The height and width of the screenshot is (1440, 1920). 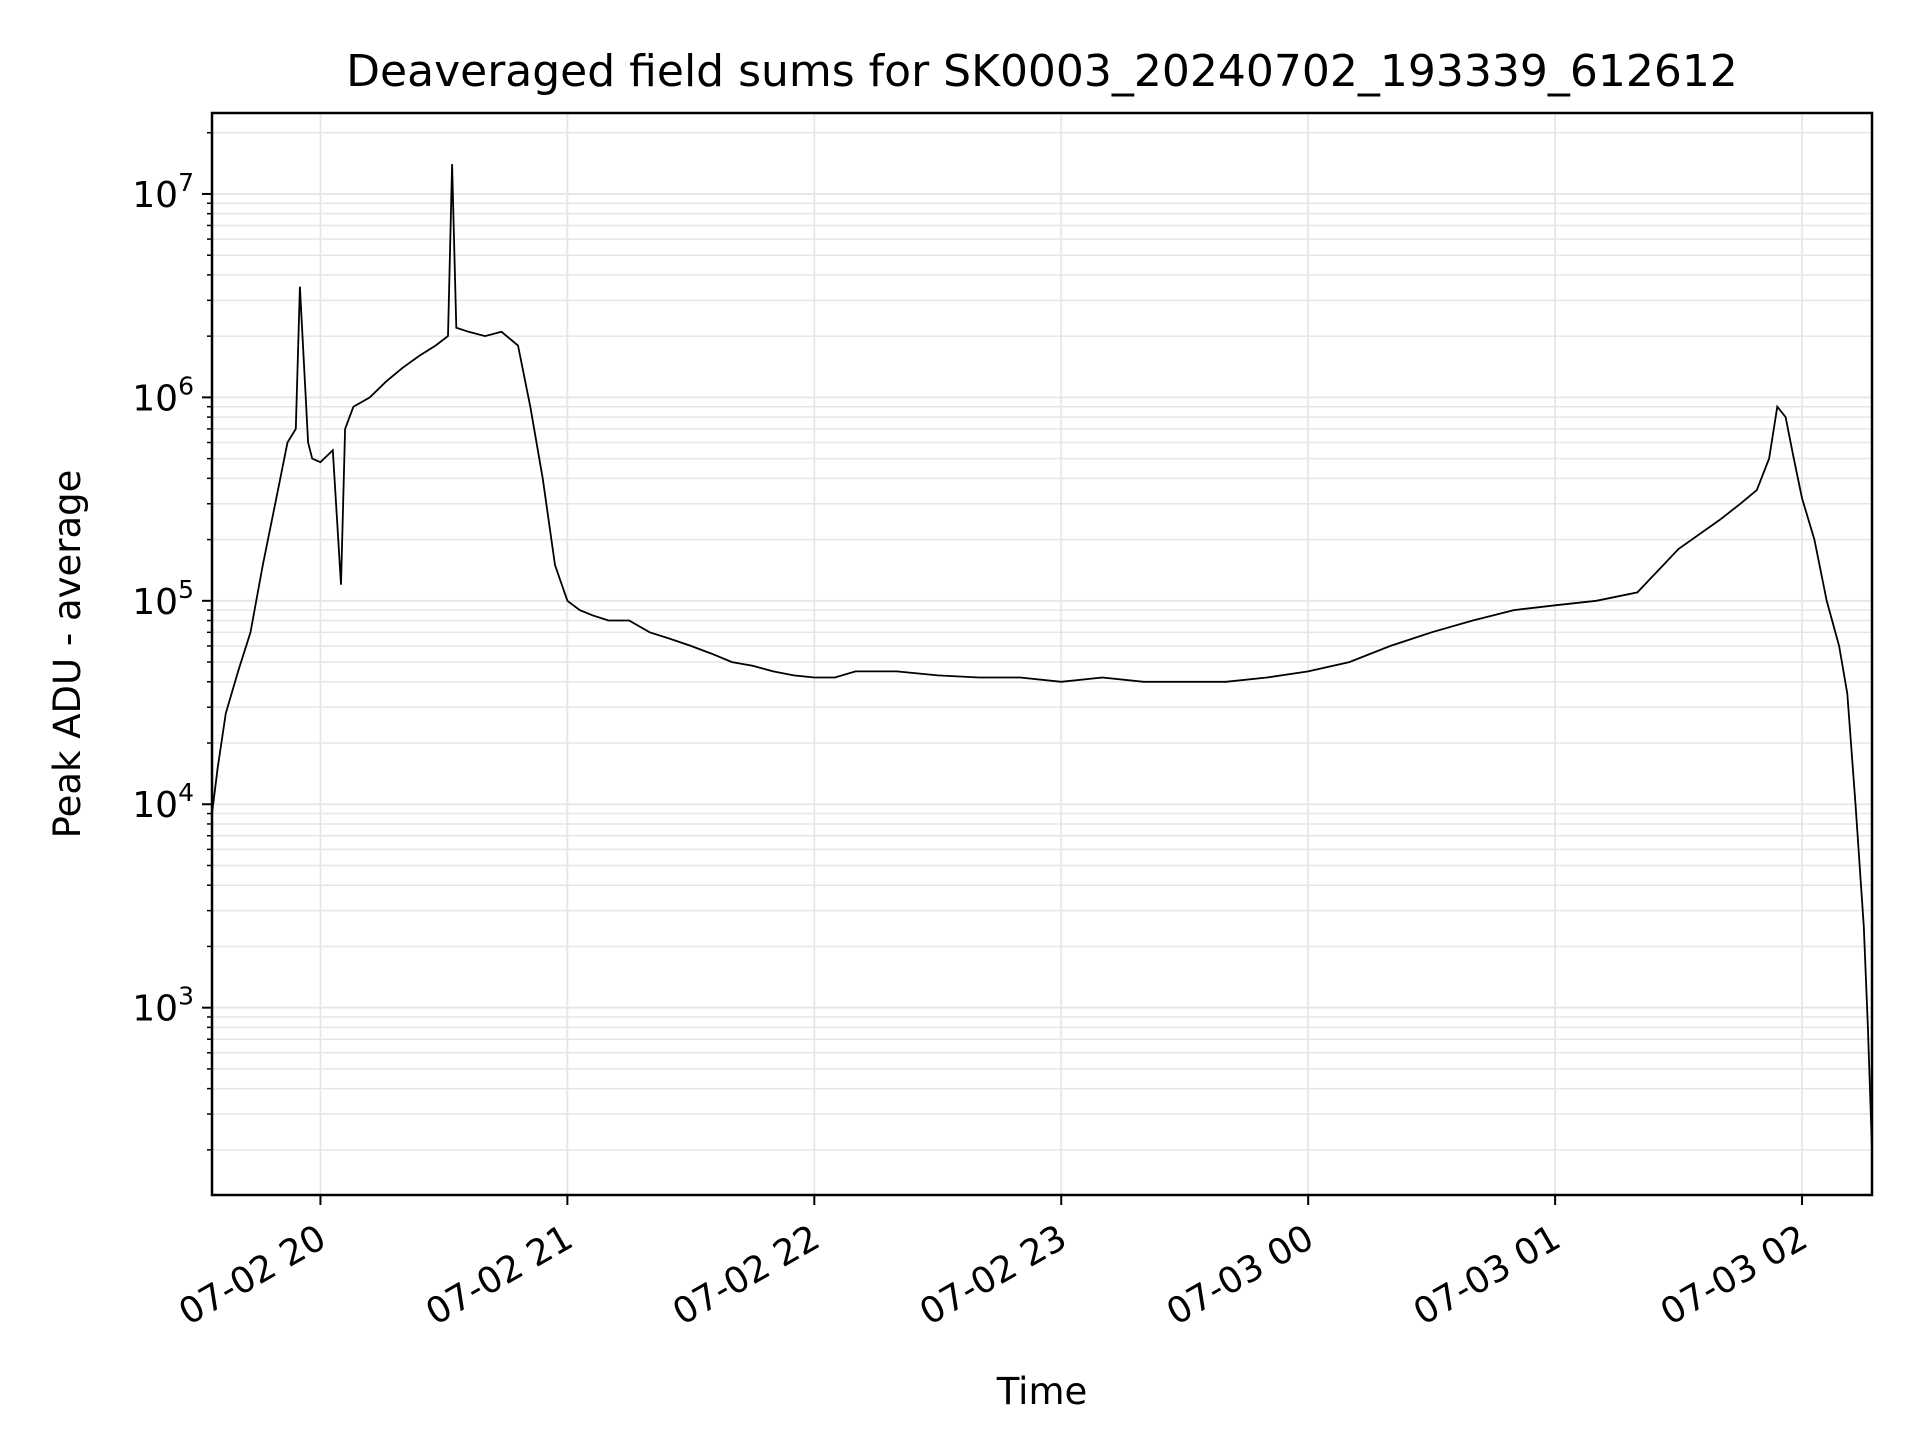 What do you see at coordinates (163, 395) in the screenshot?
I see `y-tick-label: 10⁶` at bounding box center [163, 395].